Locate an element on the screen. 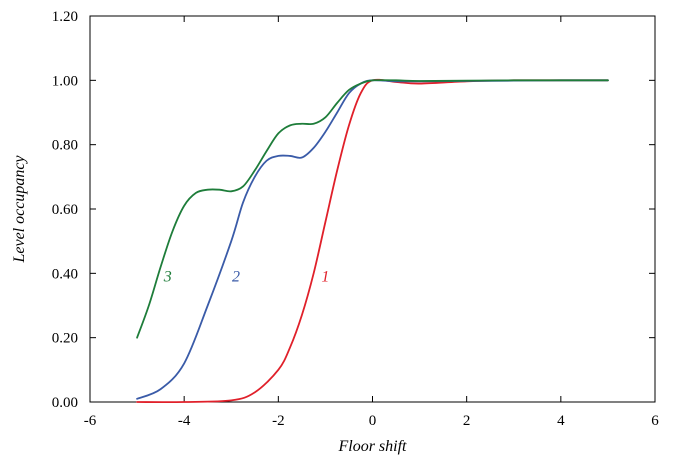  y-tick-label: 1.00 is located at coordinates (65, 81).